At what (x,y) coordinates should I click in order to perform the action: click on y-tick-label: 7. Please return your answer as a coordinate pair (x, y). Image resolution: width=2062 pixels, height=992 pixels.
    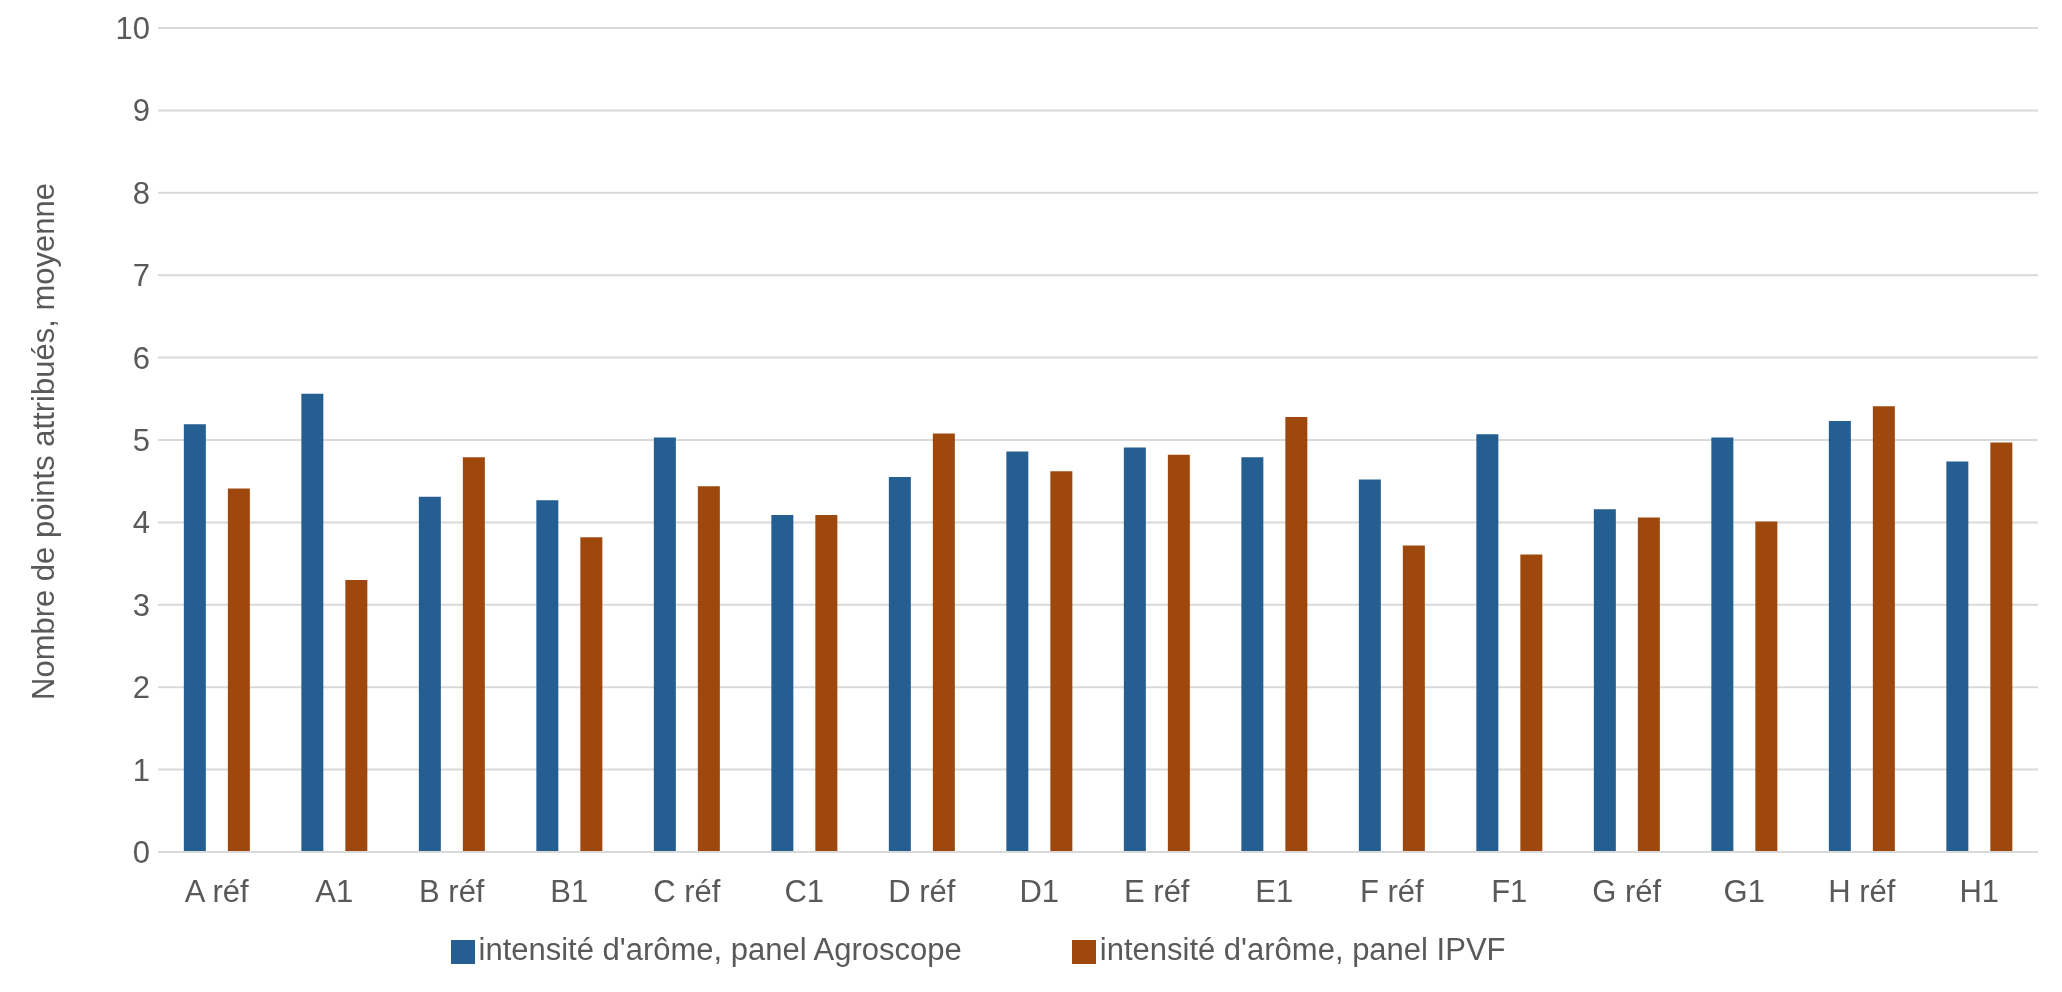
    Looking at the image, I should click on (141, 276).